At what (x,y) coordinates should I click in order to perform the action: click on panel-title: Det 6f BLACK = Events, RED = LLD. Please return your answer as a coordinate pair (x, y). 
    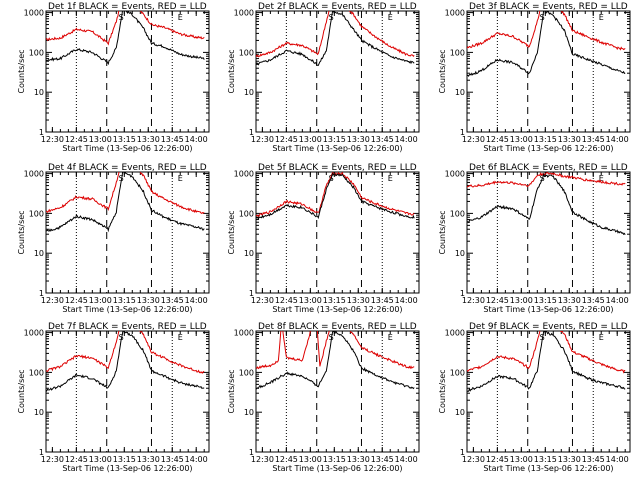
    Looking at the image, I should click on (548, 168).